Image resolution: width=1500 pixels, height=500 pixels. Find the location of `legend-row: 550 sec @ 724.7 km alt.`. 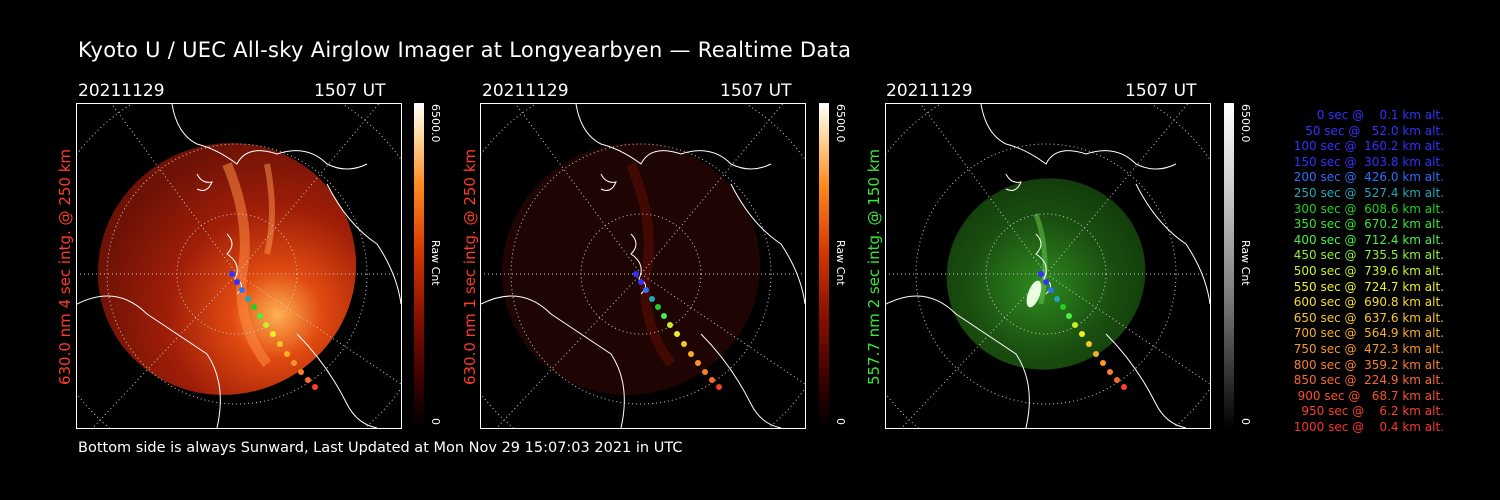

legend-row: 550 sec @ 724.7 km alt. is located at coordinates (1368, 286).